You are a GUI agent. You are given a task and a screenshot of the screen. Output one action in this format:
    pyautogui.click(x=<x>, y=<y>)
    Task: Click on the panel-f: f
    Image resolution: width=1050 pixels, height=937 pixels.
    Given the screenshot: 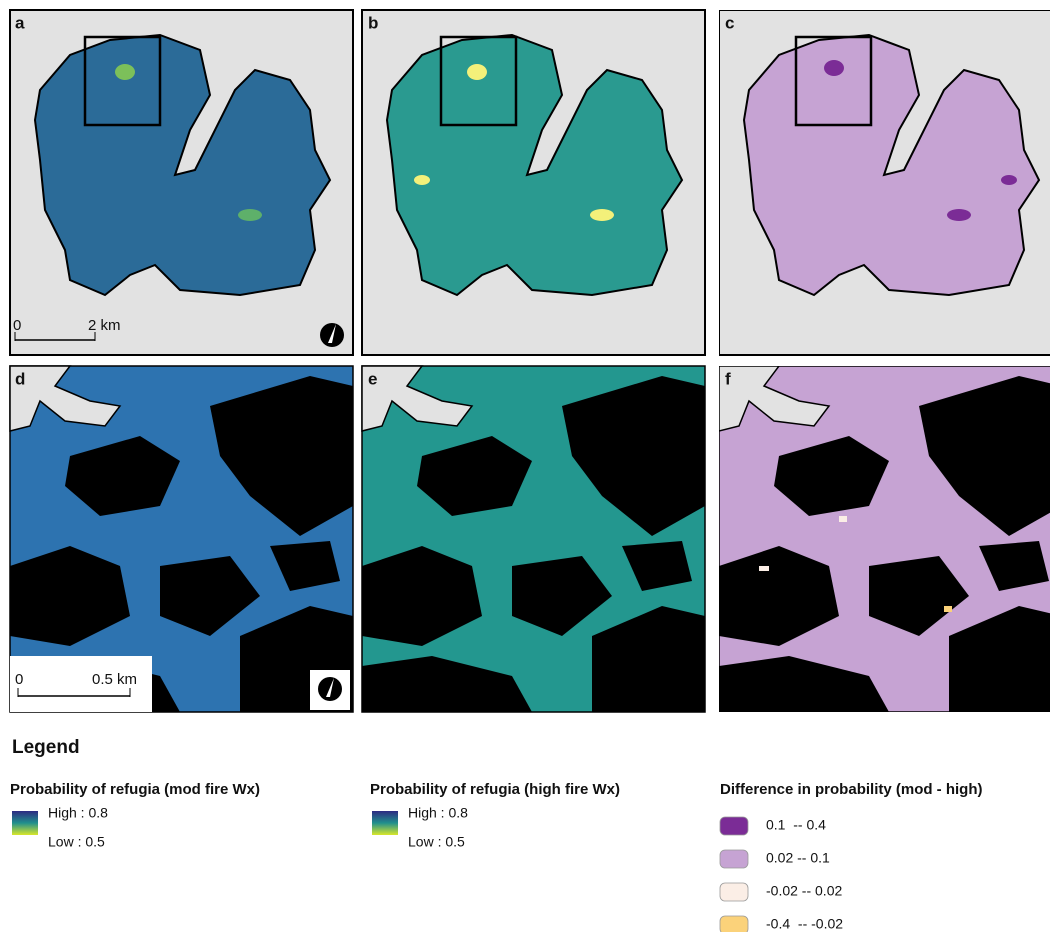 What is the action you would take?
    pyautogui.click(x=884, y=539)
    